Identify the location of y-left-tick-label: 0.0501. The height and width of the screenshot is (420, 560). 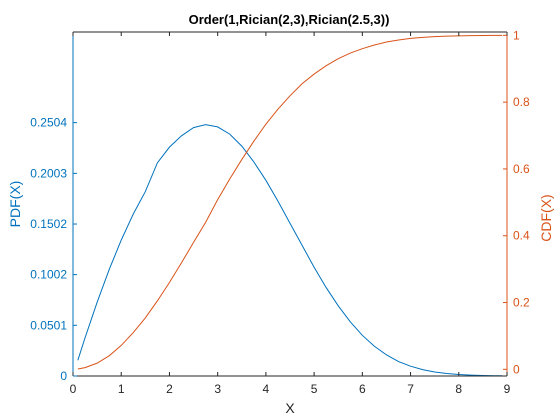
(48, 325).